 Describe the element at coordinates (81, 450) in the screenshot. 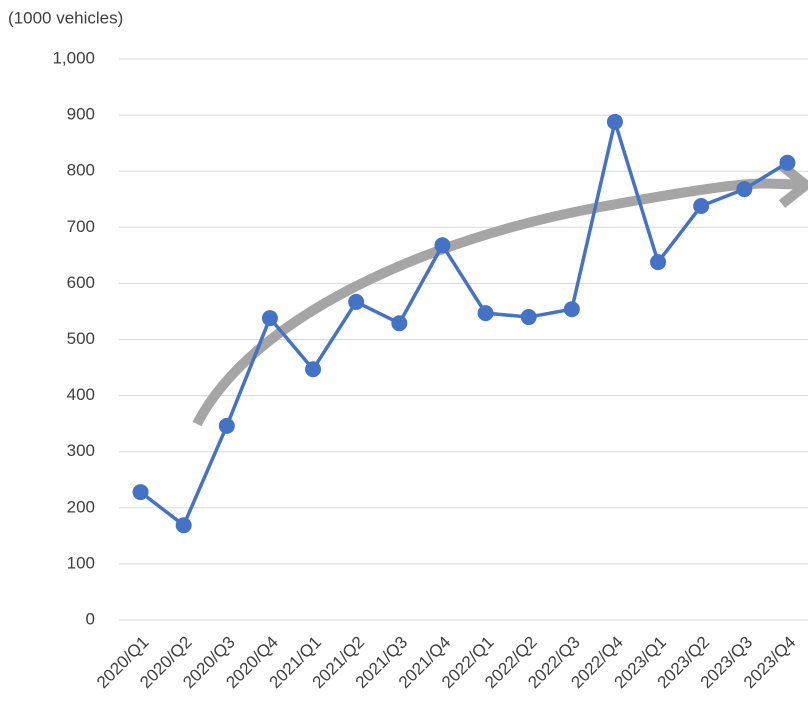

I see `y-tick-label: 300` at that location.